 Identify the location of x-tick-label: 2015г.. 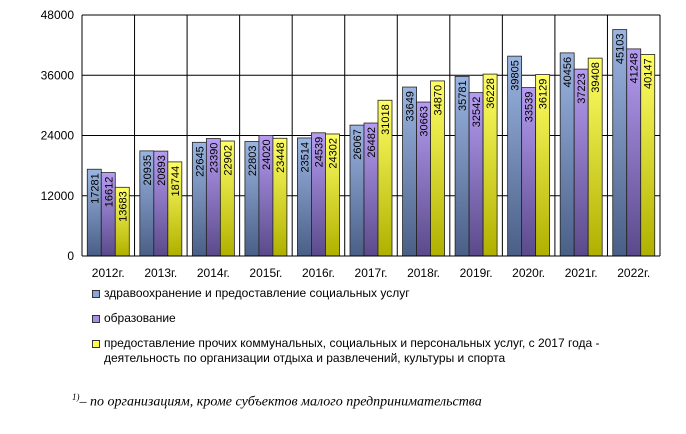
(265, 273).